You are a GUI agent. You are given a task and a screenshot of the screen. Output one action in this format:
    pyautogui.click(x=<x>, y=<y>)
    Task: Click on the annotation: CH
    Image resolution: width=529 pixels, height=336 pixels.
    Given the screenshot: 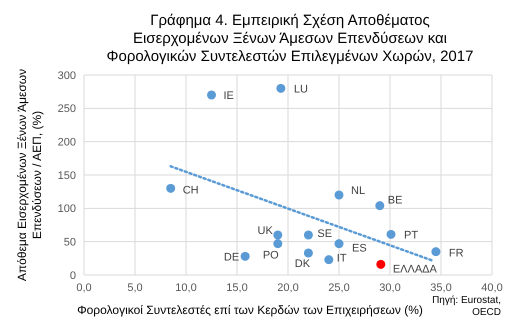 What is the action you would take?
    pyautogui.click(x=190, y=190)
    